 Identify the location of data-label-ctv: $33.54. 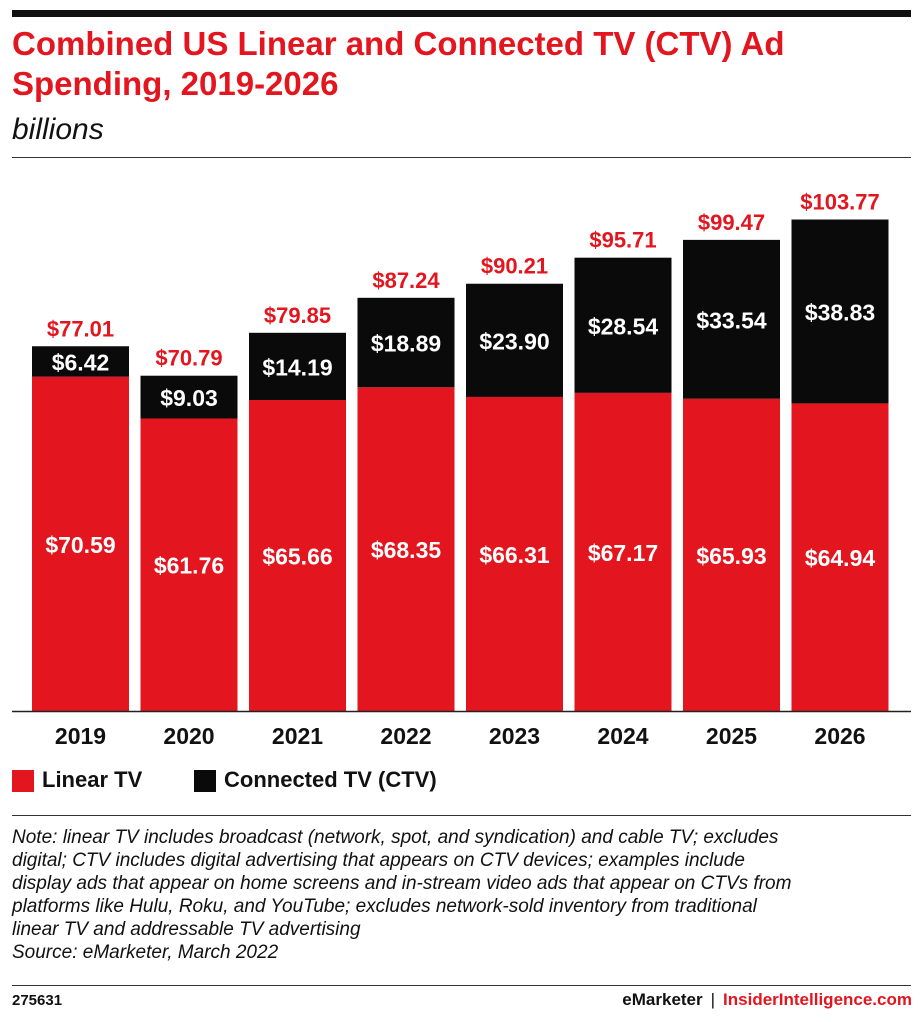
(731, 320).